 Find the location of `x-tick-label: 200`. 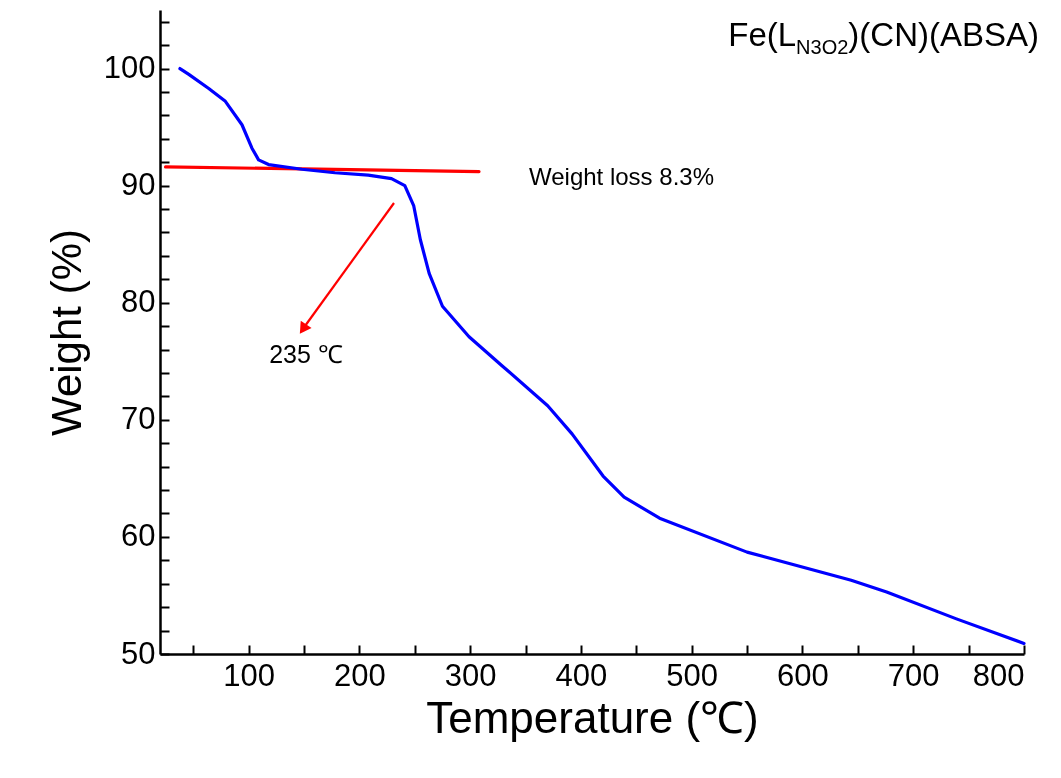

x-tick-label: 200 is located at coordinates (360, 675).